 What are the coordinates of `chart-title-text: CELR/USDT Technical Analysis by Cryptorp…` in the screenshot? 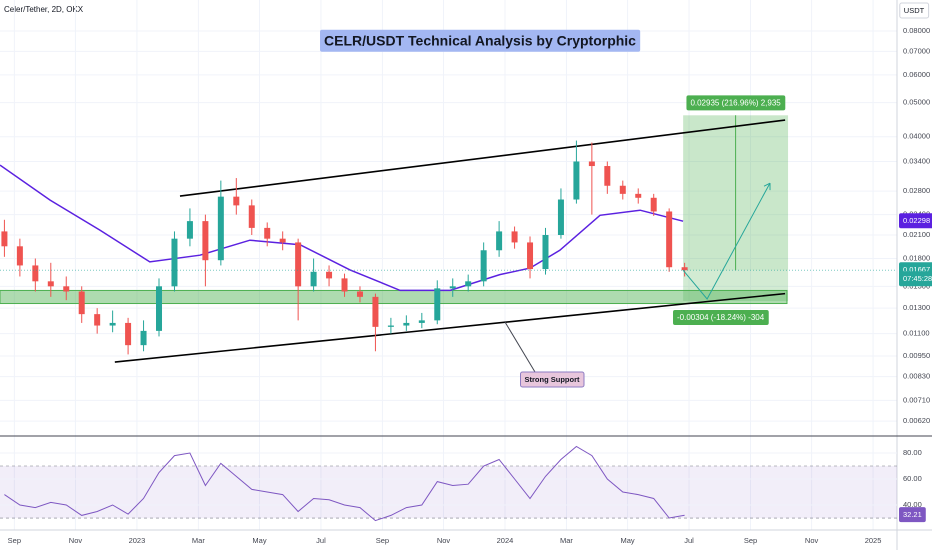 It's located at (480, 41).